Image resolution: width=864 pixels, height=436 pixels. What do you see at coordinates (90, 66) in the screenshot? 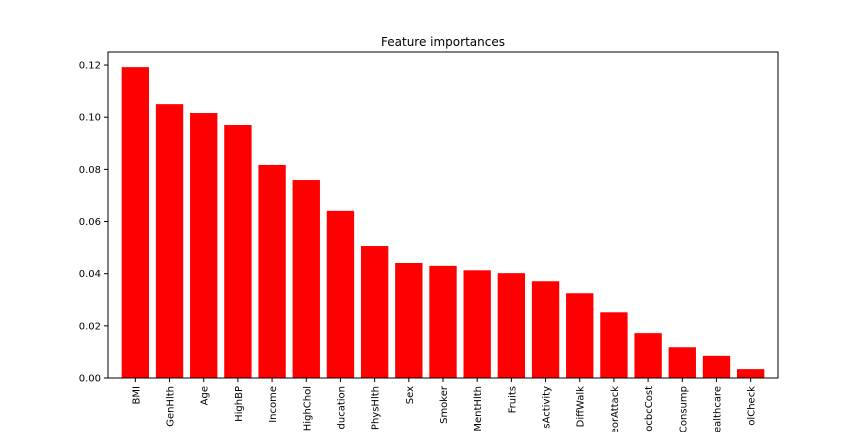
I see `y-tick-label: 0.12` at bounding box center [90, 66].